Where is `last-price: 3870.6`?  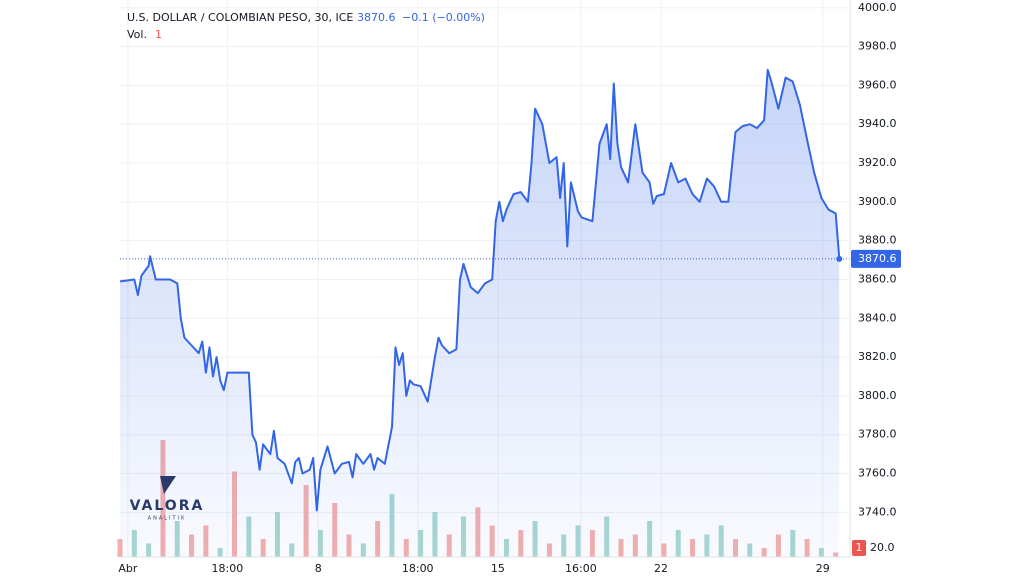 last-price: 3870.6 is located at coordinates (376, 17).